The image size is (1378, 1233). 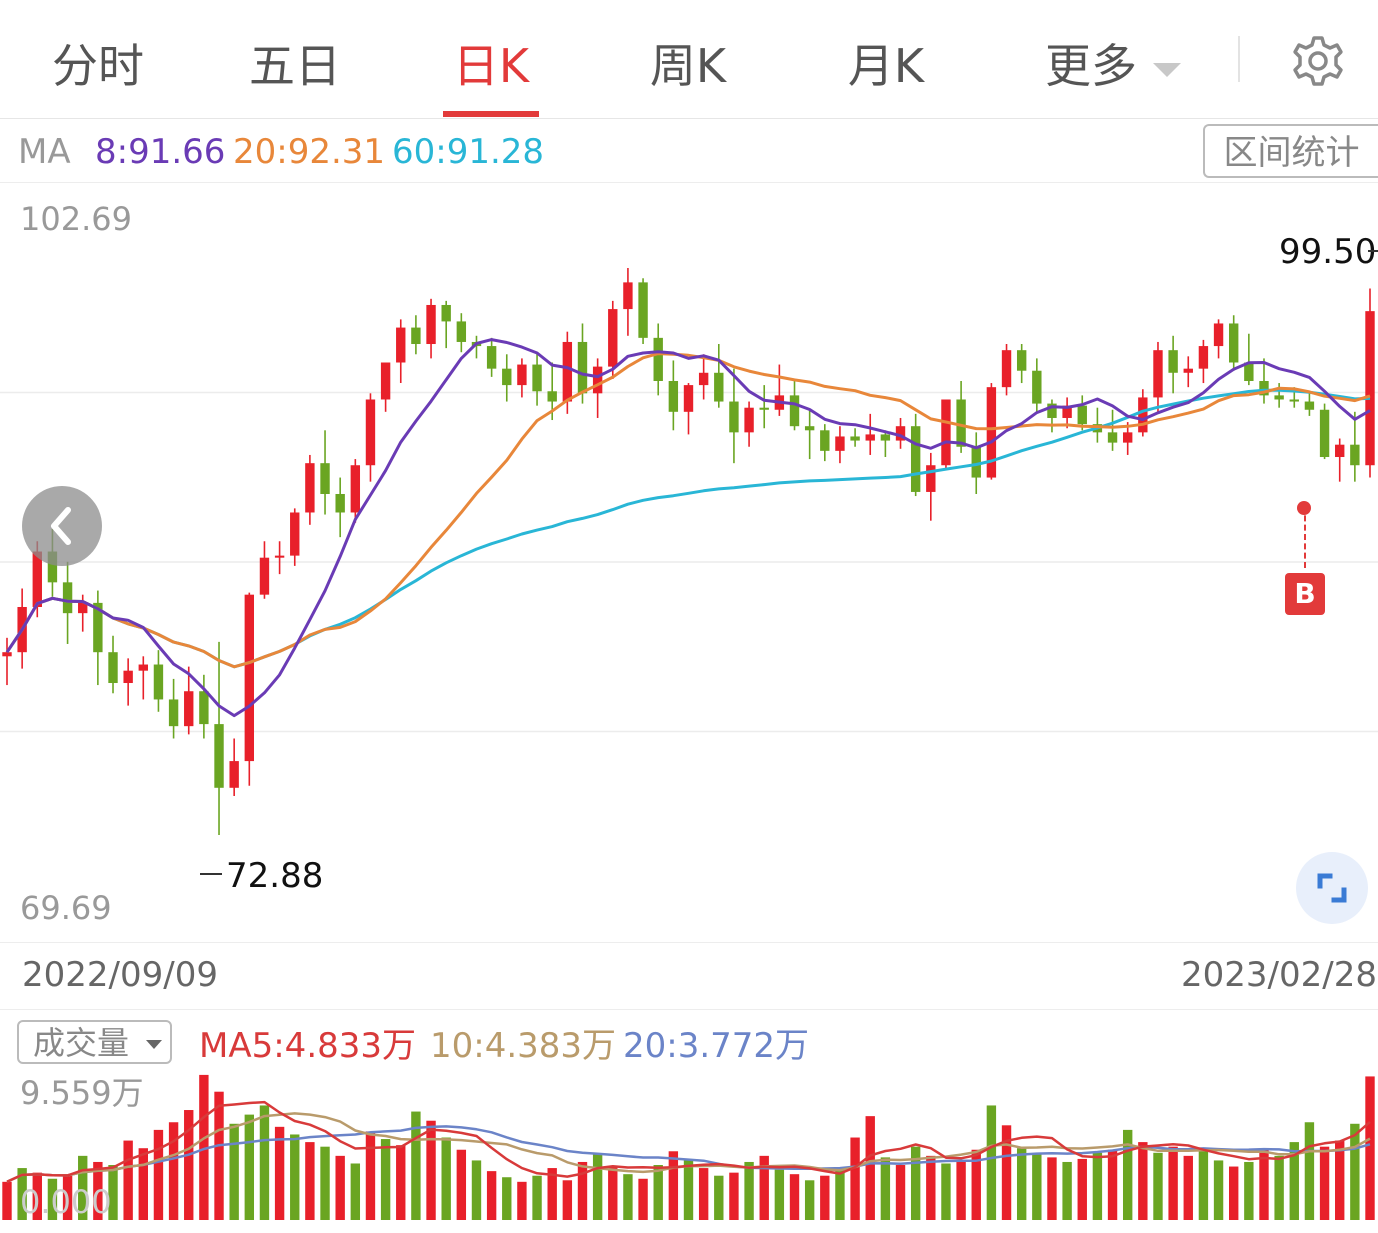 I want to click on high-price-mark: 99.50, so click(x=1328, y=252).